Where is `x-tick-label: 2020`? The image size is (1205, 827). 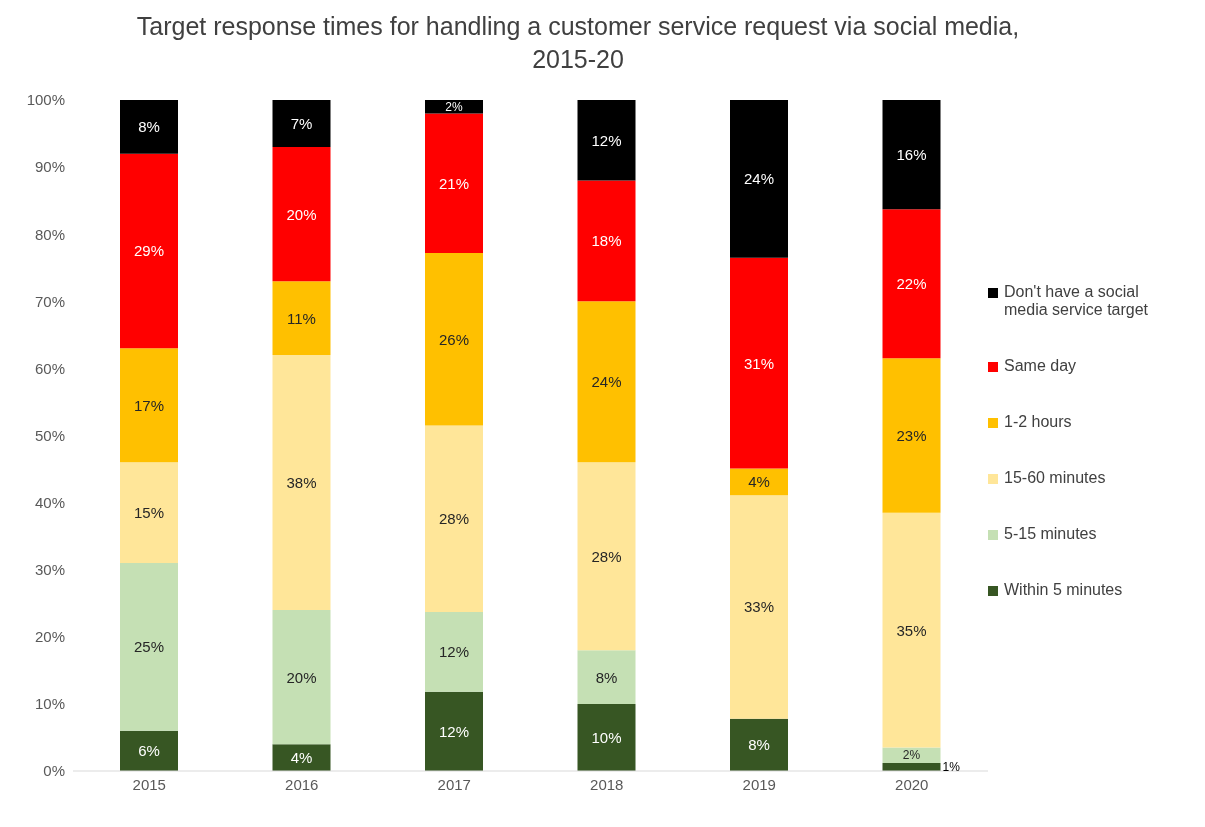 x-tick-label: 2020 is located at coordinates (912, 784).